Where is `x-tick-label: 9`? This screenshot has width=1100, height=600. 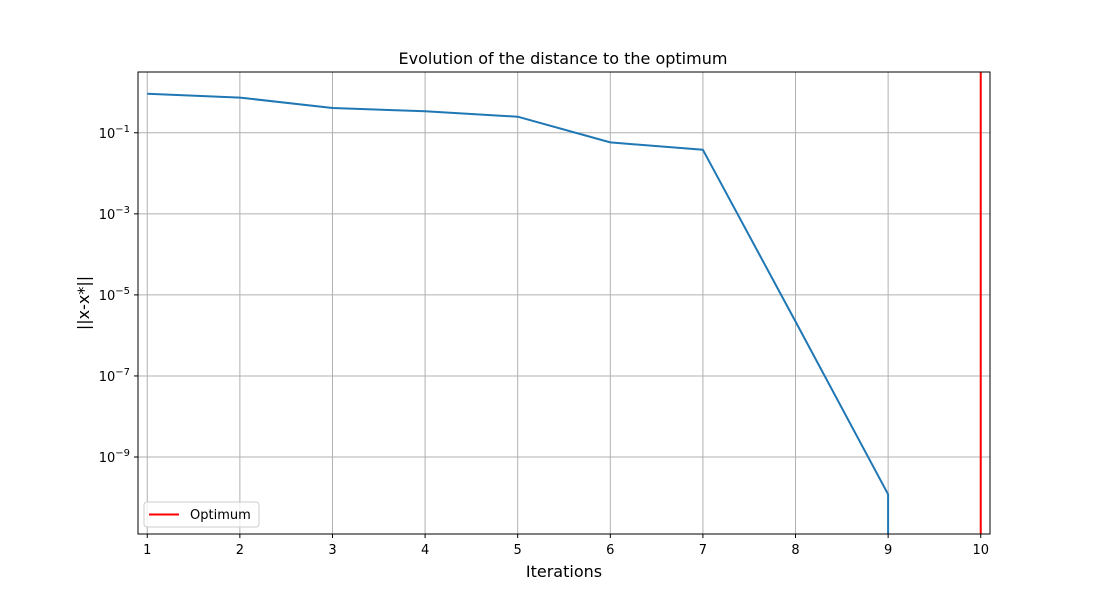
x-tick-label: 9 is located at coordinates (888, 550).